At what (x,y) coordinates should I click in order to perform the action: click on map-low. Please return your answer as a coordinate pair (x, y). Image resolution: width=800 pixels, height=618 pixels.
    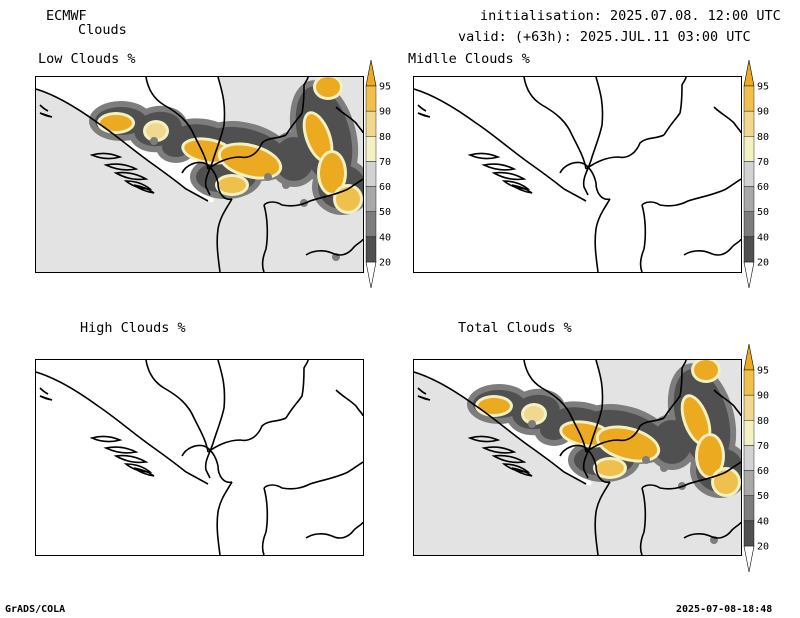
    Looking at the image, I should click on (199, 174).